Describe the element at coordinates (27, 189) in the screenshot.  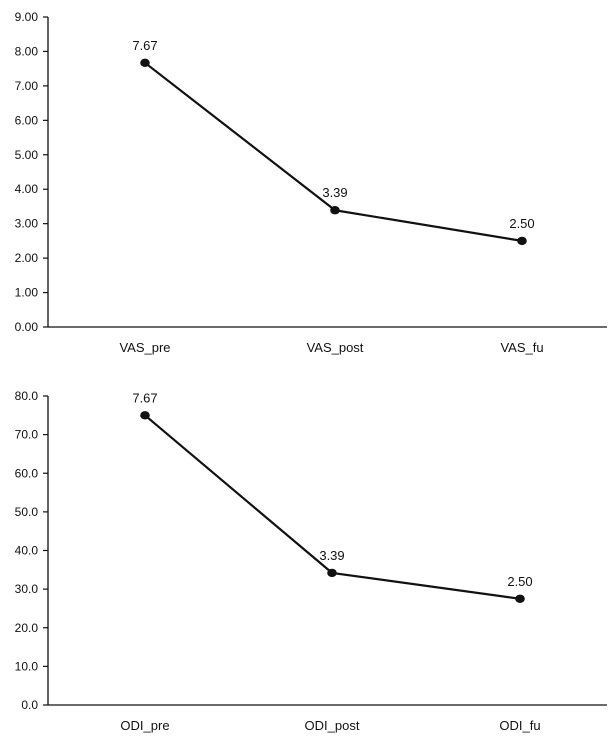
I see `vas-y-tick-label: 4.00` at that location.